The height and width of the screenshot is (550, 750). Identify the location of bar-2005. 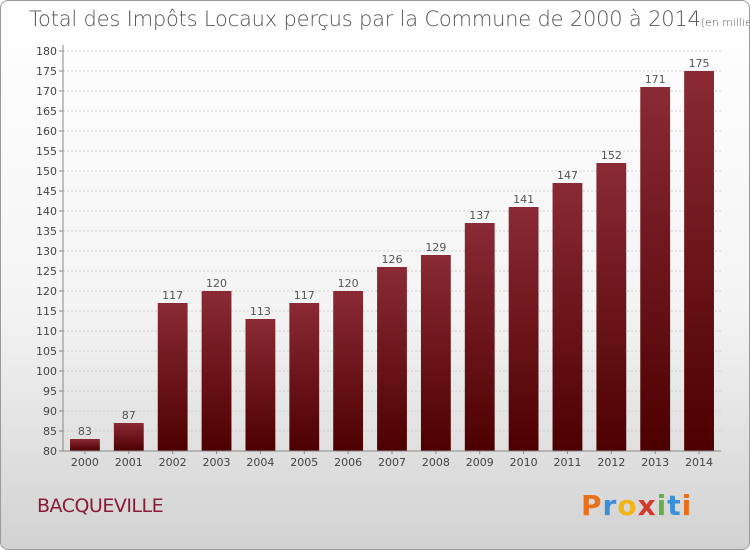
(304, 377).